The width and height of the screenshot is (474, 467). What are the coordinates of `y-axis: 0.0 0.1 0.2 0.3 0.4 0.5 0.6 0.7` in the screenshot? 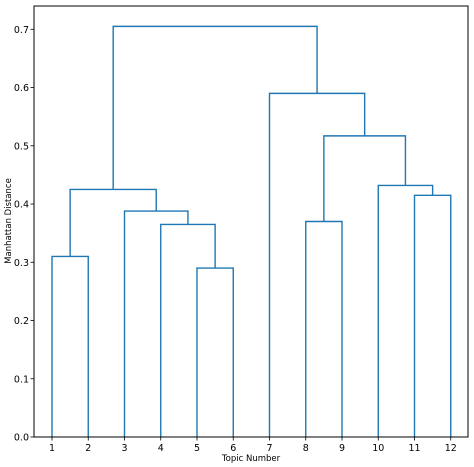 It's located at (24, 234).